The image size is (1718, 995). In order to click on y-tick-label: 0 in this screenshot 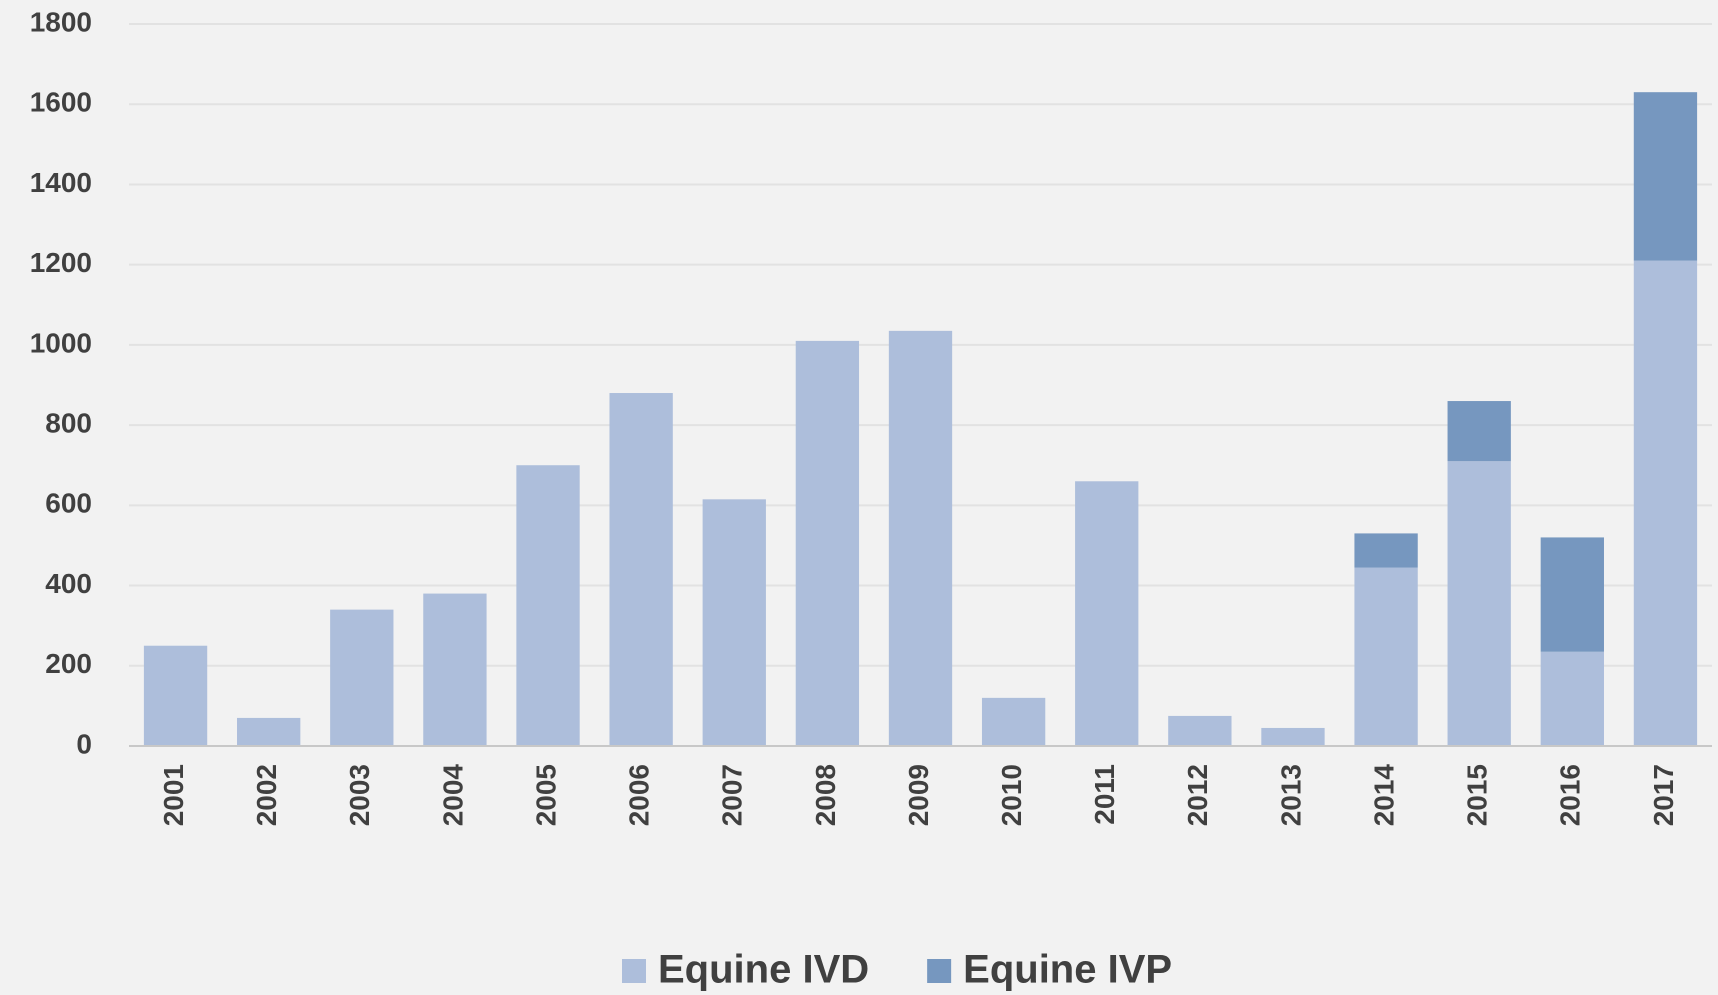, I will do `click(84, 743)`.